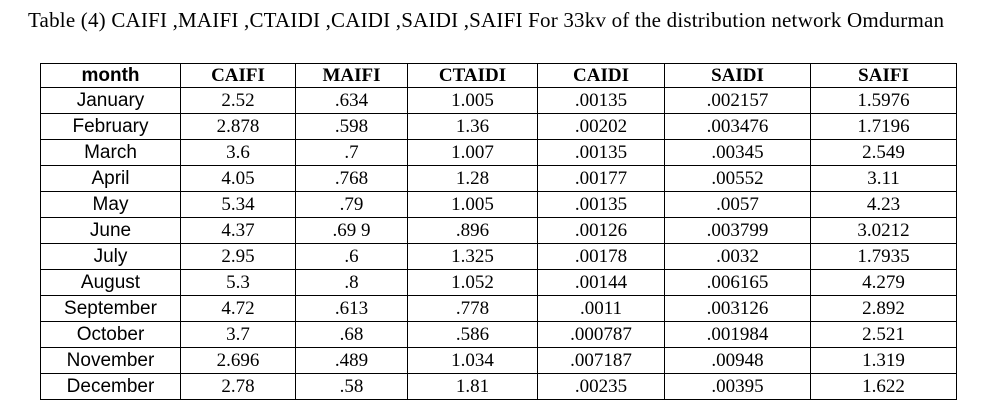 This screenshot has width=998, height=412. I want to click on value-cell: .586, so click(472, 334).